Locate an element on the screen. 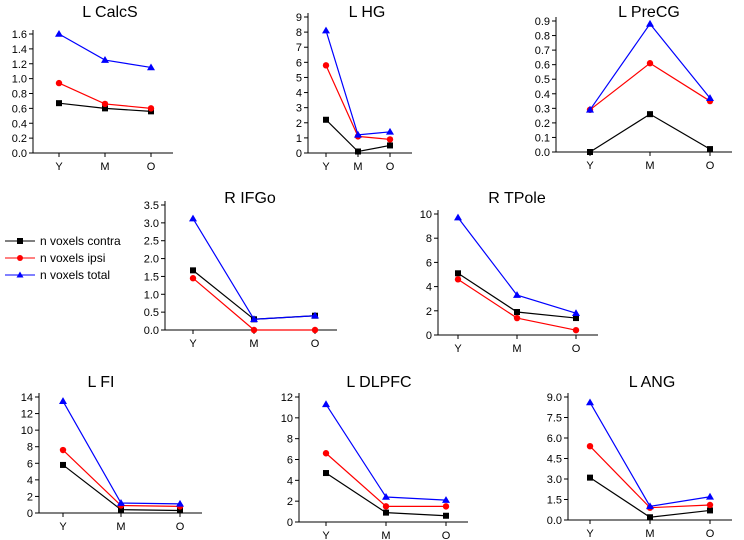  y-tick-label: 3 is located at coordinates (299, 109).